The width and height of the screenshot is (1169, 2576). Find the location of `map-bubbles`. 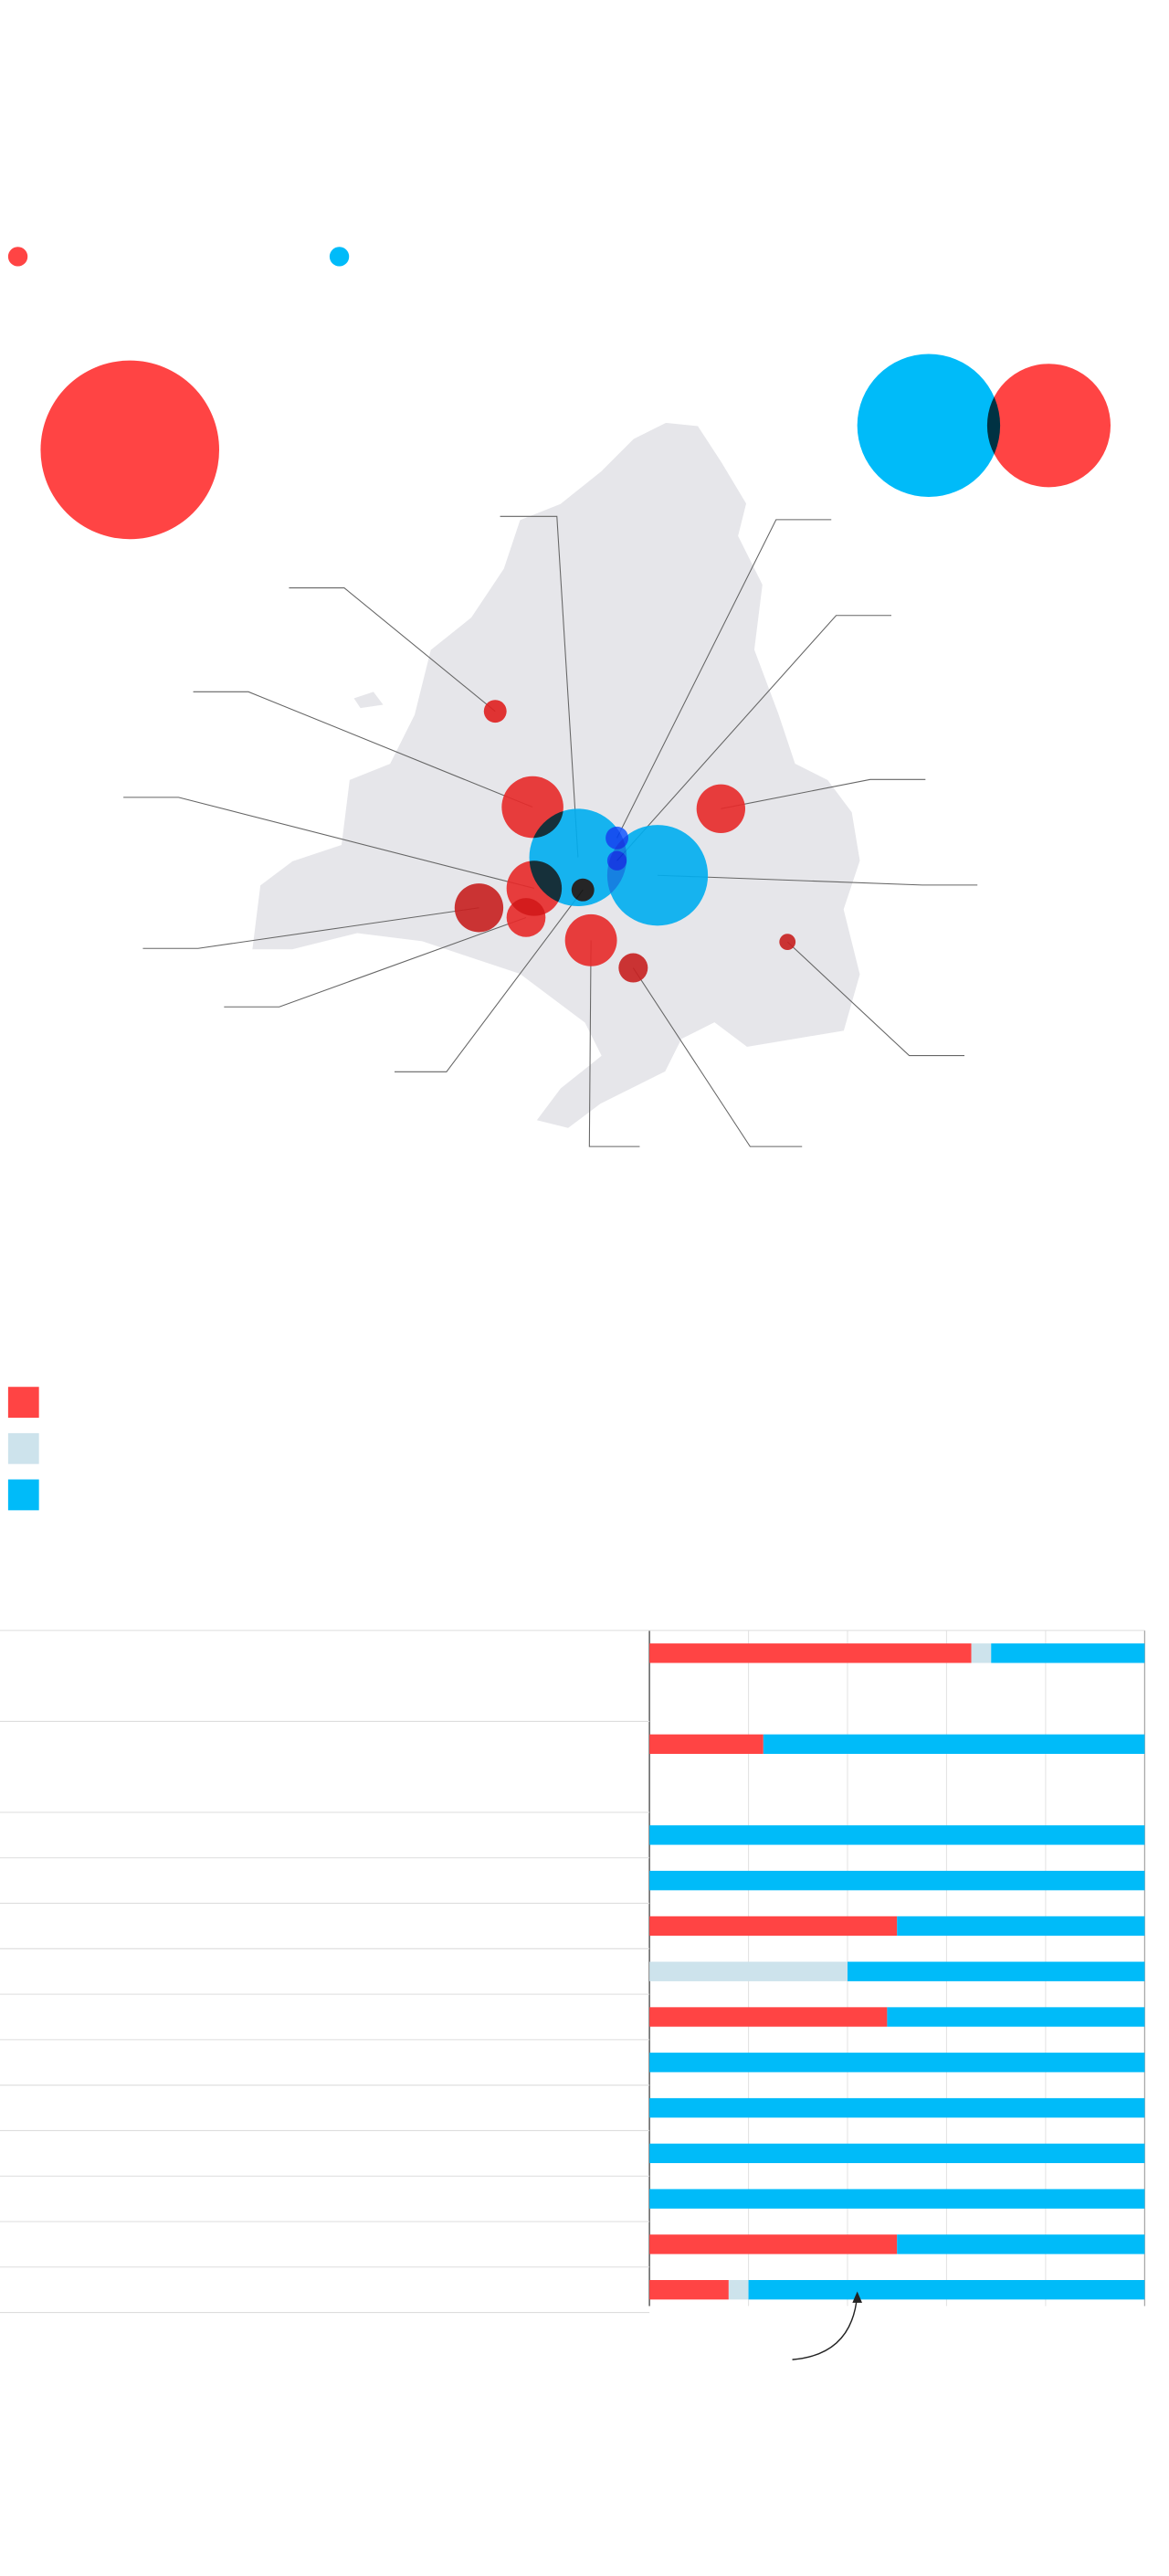

map-bubbles is located at coordinates (625, 842).